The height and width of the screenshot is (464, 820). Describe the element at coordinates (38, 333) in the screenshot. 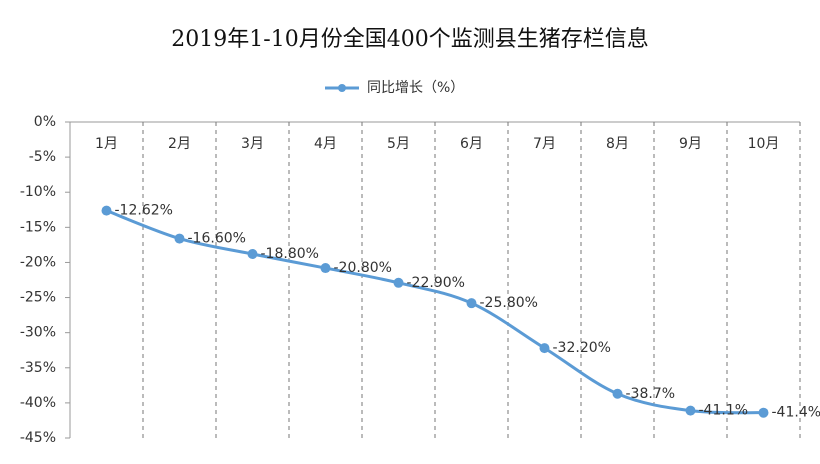

I see `y-tick-label: -30%` at that location.